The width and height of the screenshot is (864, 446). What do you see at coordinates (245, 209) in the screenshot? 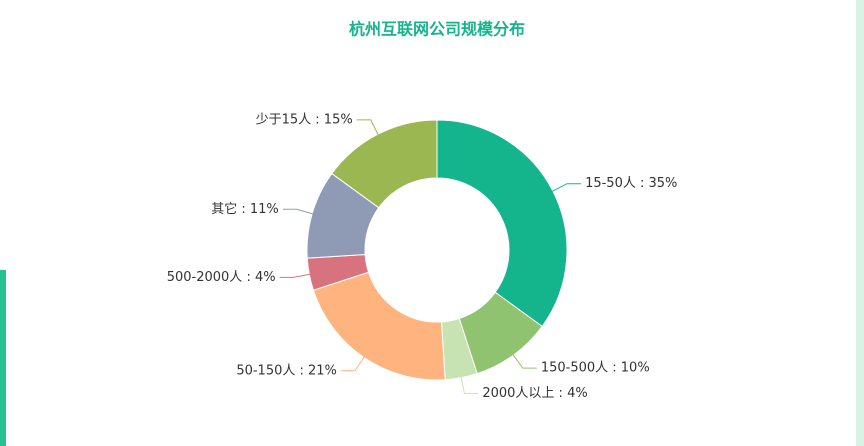
I see `data-label: 其它 : 11%` at bounding box center [245, 209].